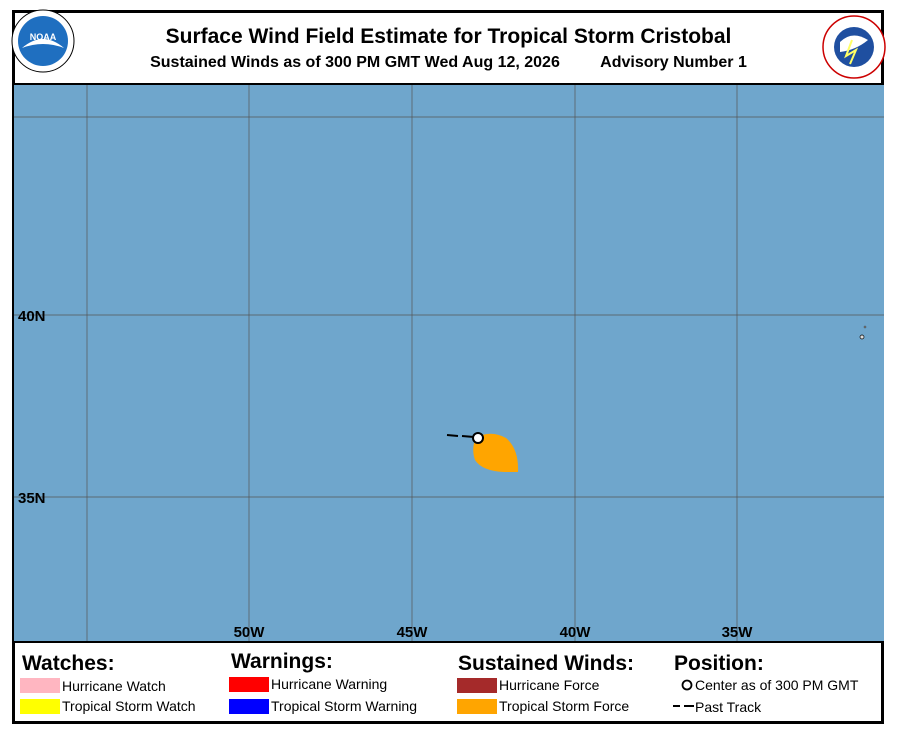  What do you see at coordinates (114, 686) in the screenshot?
I see `hurricane-watch-label: Hurricane Watch` at bounding box center [114, 686].